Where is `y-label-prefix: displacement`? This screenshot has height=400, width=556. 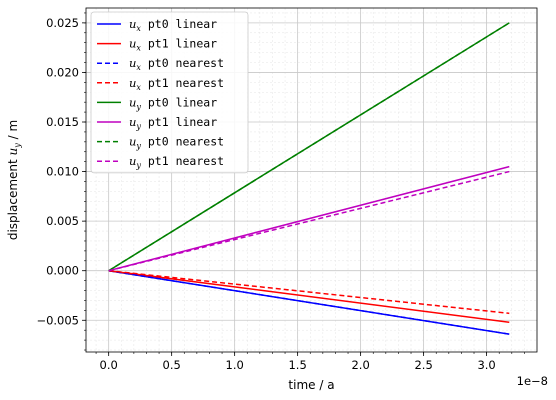 y-label-prefix: displacement is located at coordinates (13, 197).